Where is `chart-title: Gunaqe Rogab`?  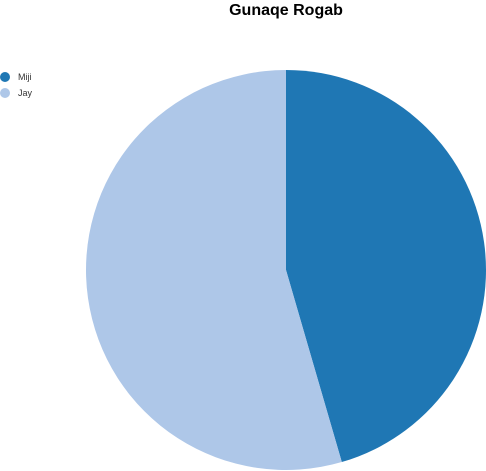
chart-title: Gunaqe Rogab is located at coordinates (286, 10).